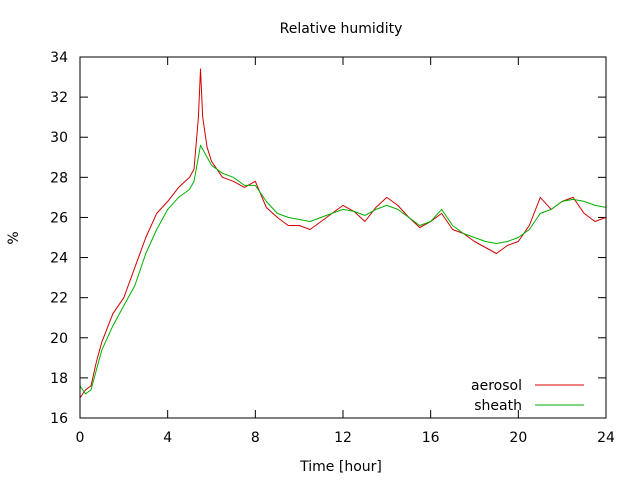 This screenshot has height=480, width=640. Describe the element at coordinates (59, 299) in the screenshot. I see `y-tick-label: 22` at that location.